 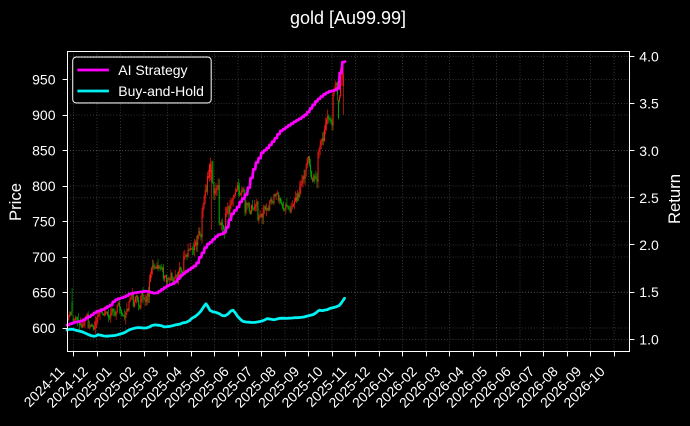 I want to click on svg-text: 850, so click(x=44, y=151).